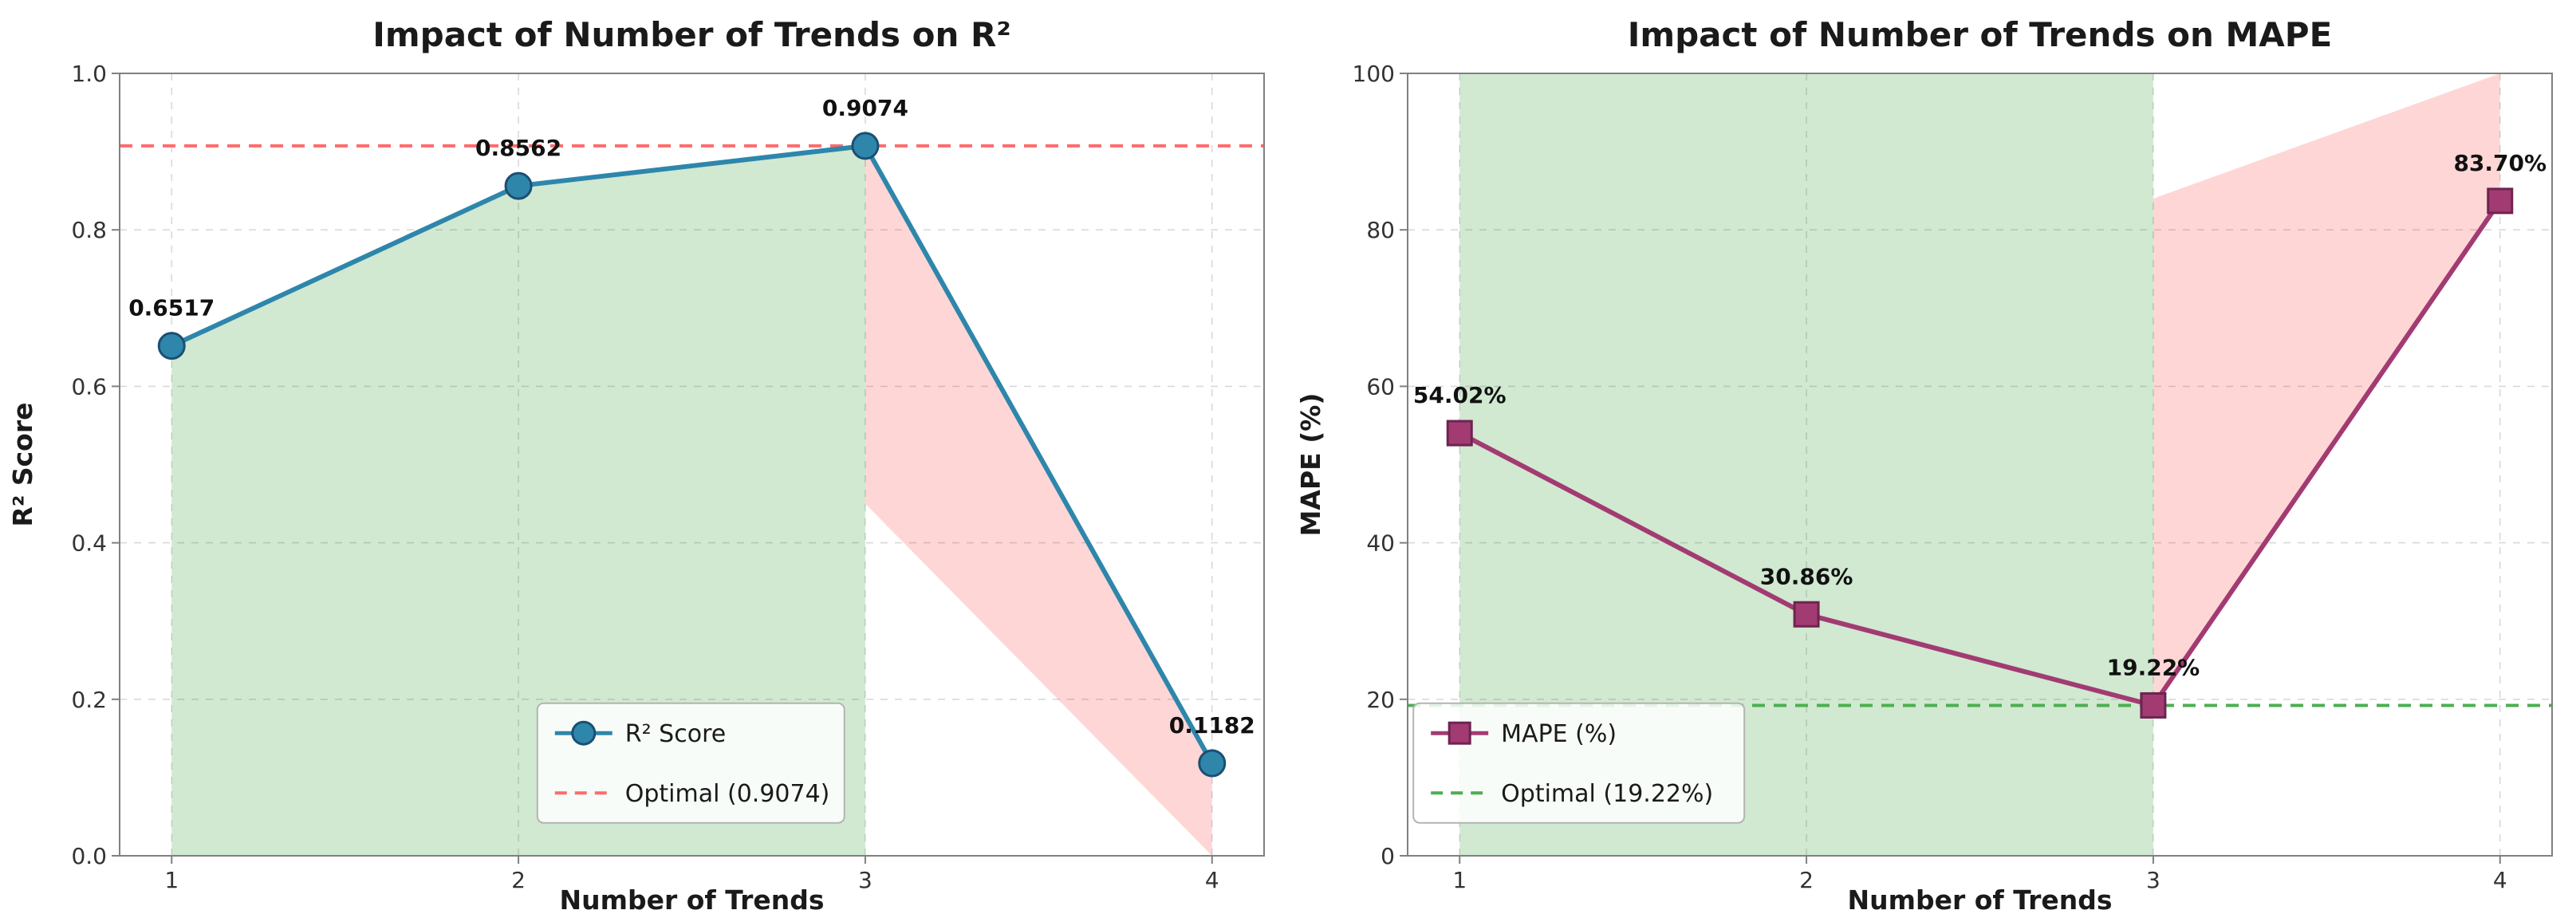 The height and width of the screenshot is (914, 2576). I want to click on legend: MAPE (%) Optimal (19.22%), so click(1579, 763).